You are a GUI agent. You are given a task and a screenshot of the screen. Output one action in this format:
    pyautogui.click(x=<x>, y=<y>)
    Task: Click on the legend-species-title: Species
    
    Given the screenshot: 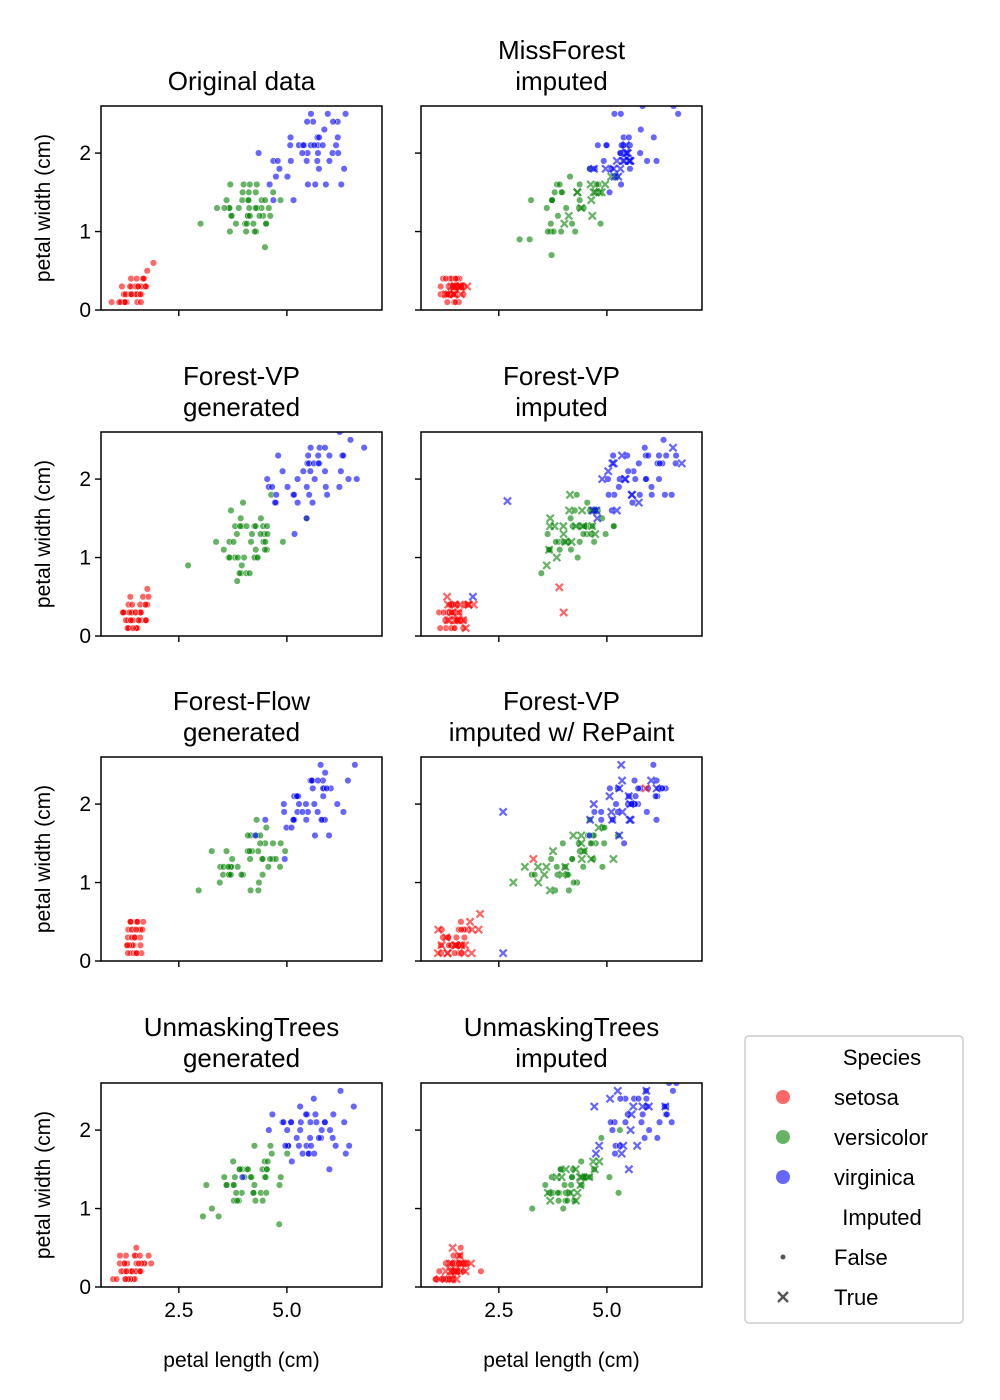 What is the action you would take?
    pyautogui.click(x=882, y=1057)
    